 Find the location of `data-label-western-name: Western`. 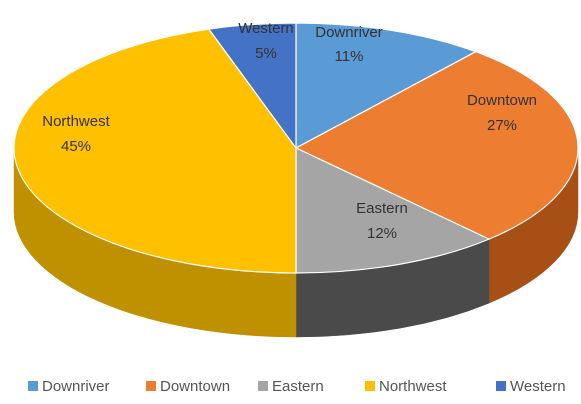

data-label-western-name: Western is located at coordinates (266, 28).